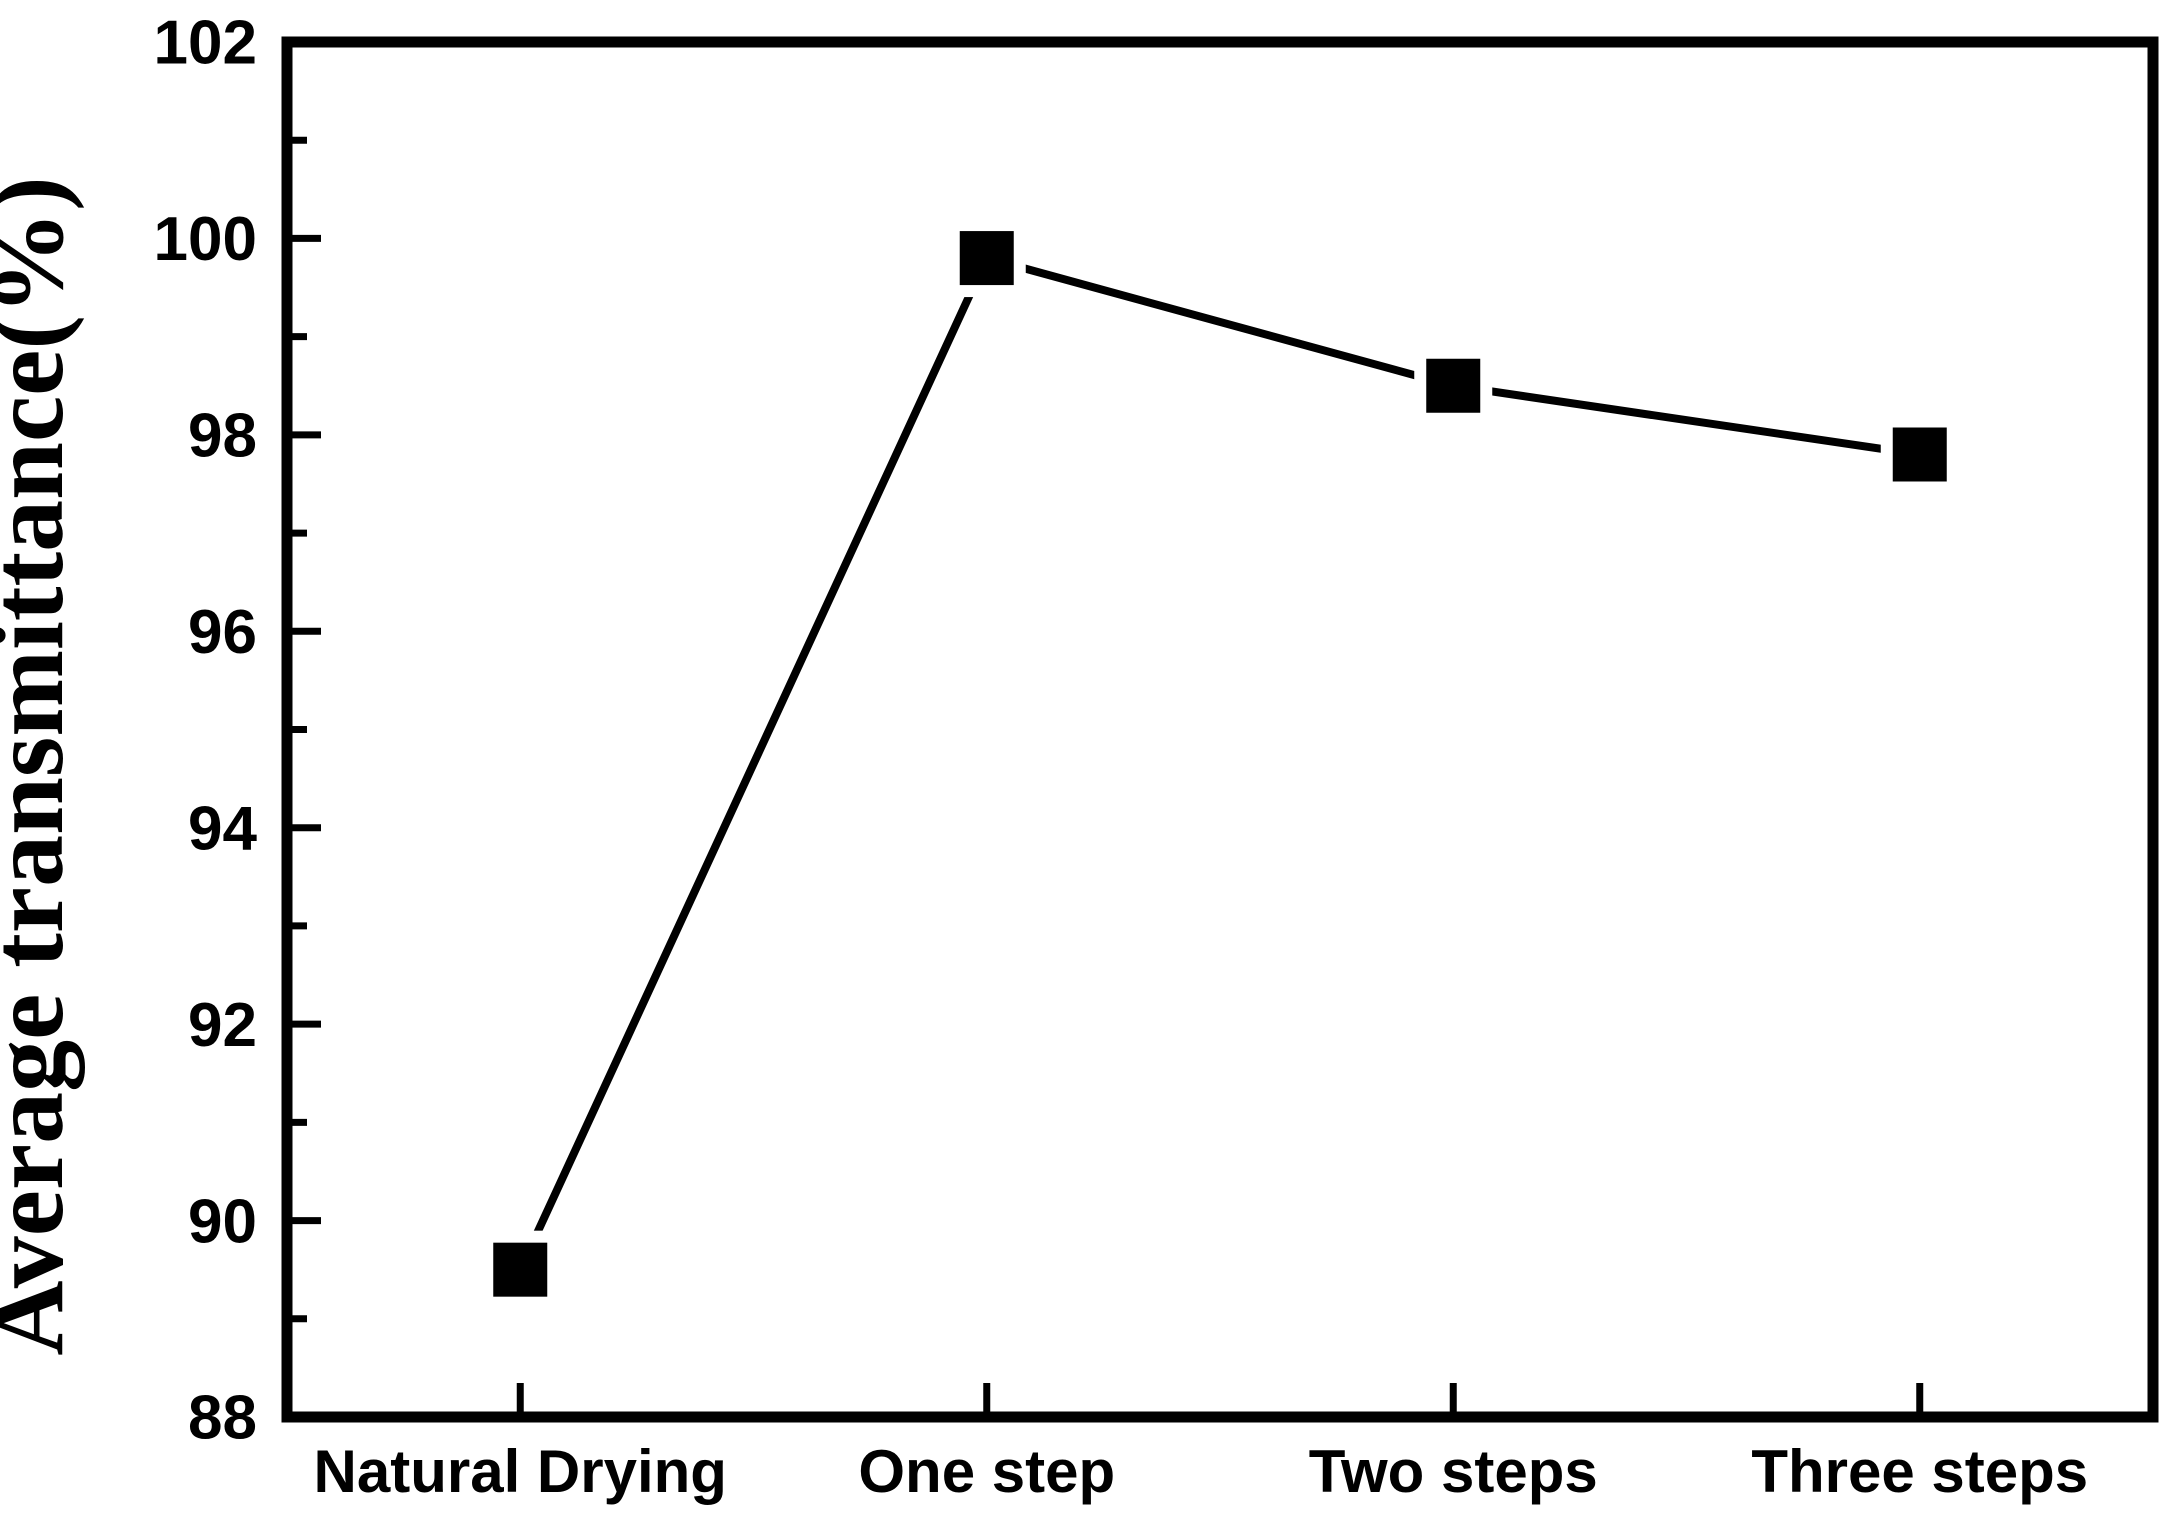 Image resolution: width=2164 pixels, height=1516 pixels. What do you see at coordinates (205, 239) in the screenshot?
I see `y-tick-label: 100` at bounding box center [205, 239].